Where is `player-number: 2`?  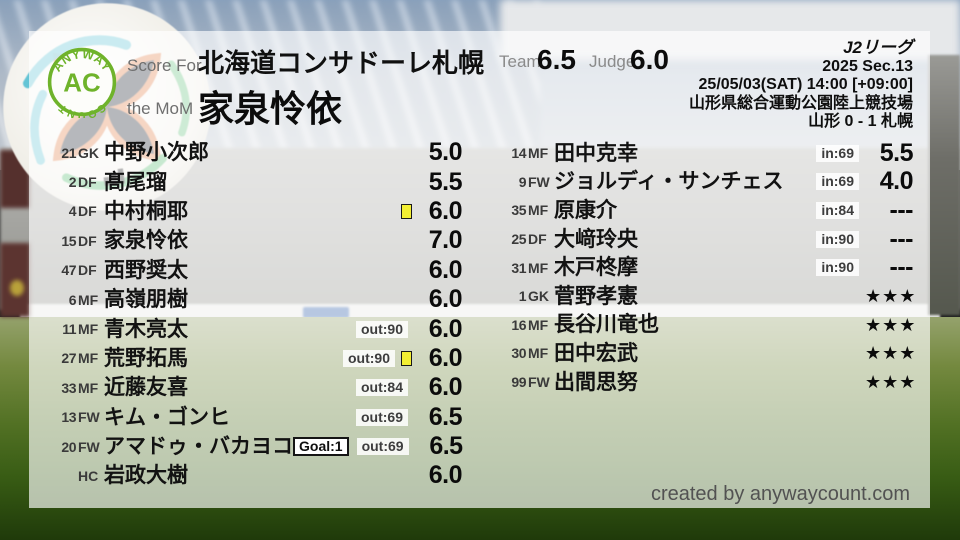 player-number: 2 is located at coordinates (72, 182).